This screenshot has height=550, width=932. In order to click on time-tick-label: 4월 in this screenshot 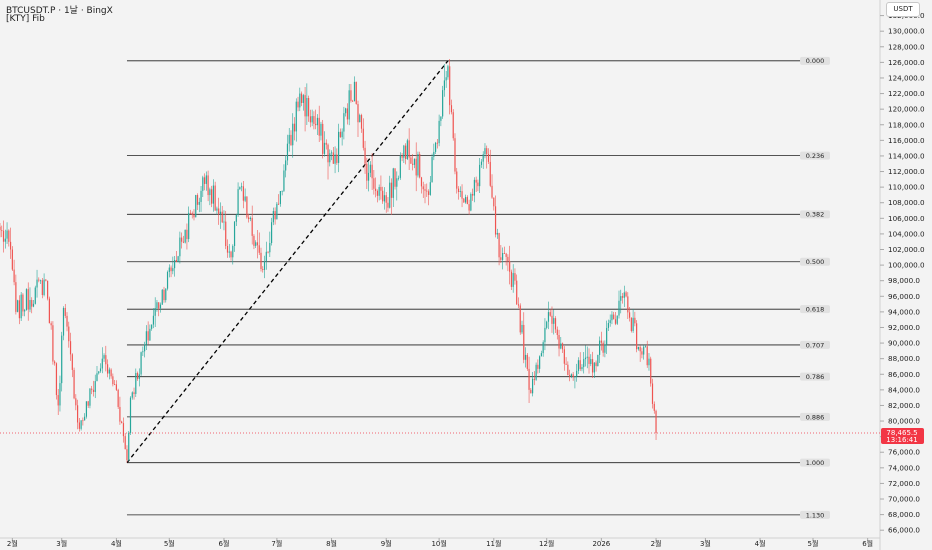, I will do `click(760, 543)`.